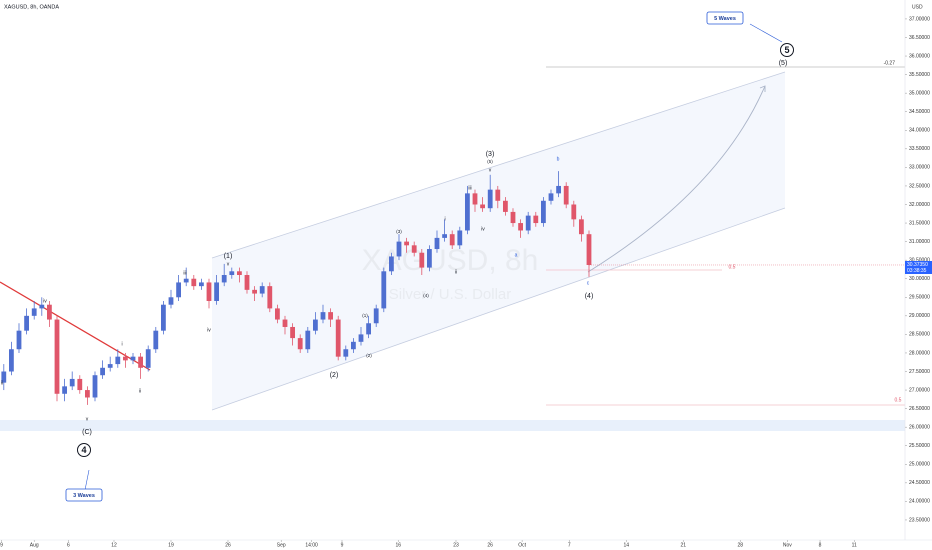 This screenshot has width=932, height=550. Describe the element at coordinates (311, 545) in the screenshot. I see `x-tick-label: 14:00` at that location.